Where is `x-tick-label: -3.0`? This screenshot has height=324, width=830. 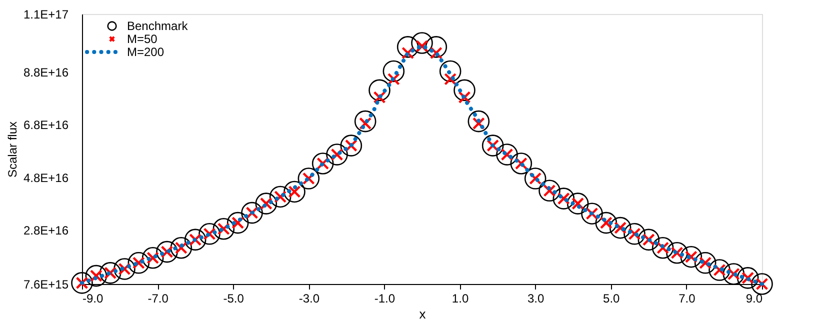
x-tick-label: -3.0 is located at coordinates (309, 299).